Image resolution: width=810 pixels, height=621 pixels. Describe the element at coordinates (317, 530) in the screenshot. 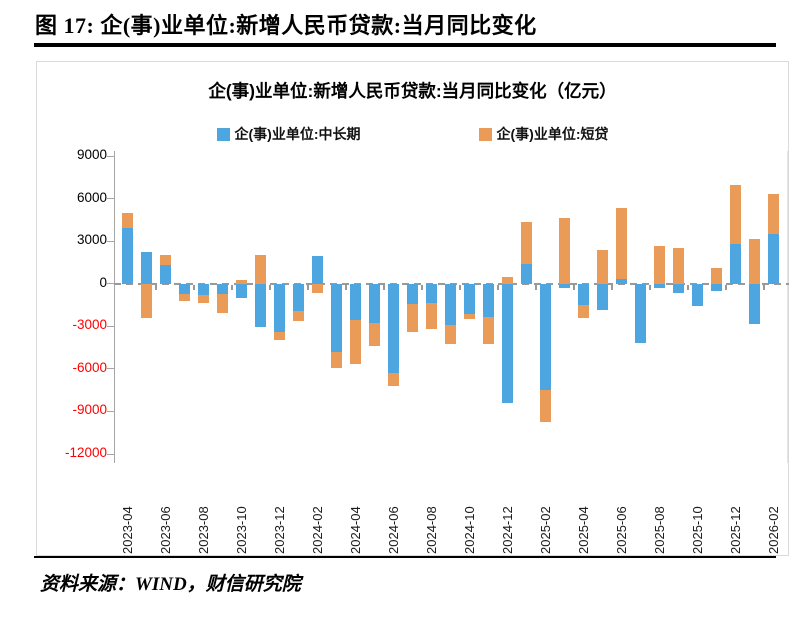

I see `x-axis-label: 2024-02` at that location.